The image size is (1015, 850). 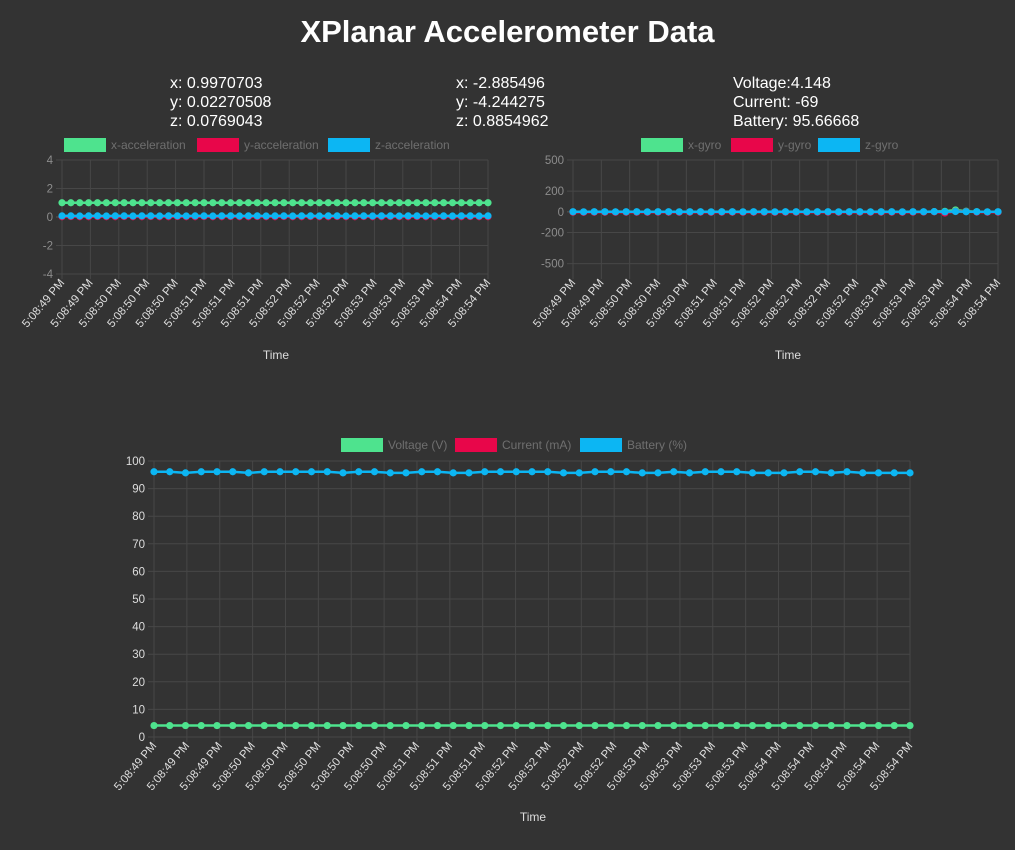 What do you see at coordinates (148, 145) in the screenshot?
I see `legend-label: x-acceleration` at bounding box center [148, 145].